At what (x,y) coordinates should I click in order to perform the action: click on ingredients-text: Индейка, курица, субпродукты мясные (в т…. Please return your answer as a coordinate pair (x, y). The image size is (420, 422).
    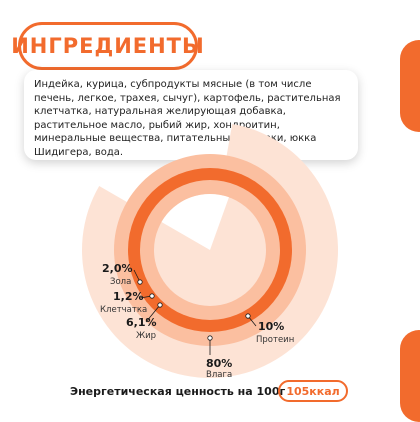
    Looking at the image, I should click on (187, 118).